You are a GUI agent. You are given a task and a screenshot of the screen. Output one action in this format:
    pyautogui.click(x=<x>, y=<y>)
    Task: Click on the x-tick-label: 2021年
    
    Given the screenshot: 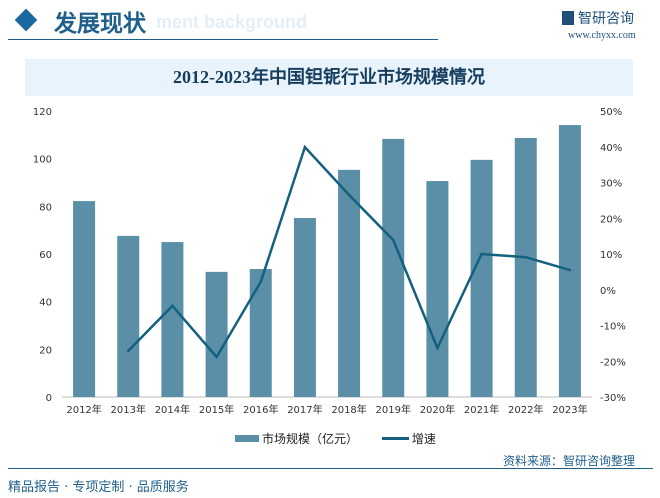 What is the action you would take?
    pyautogui.click(x=481, y=409)
    